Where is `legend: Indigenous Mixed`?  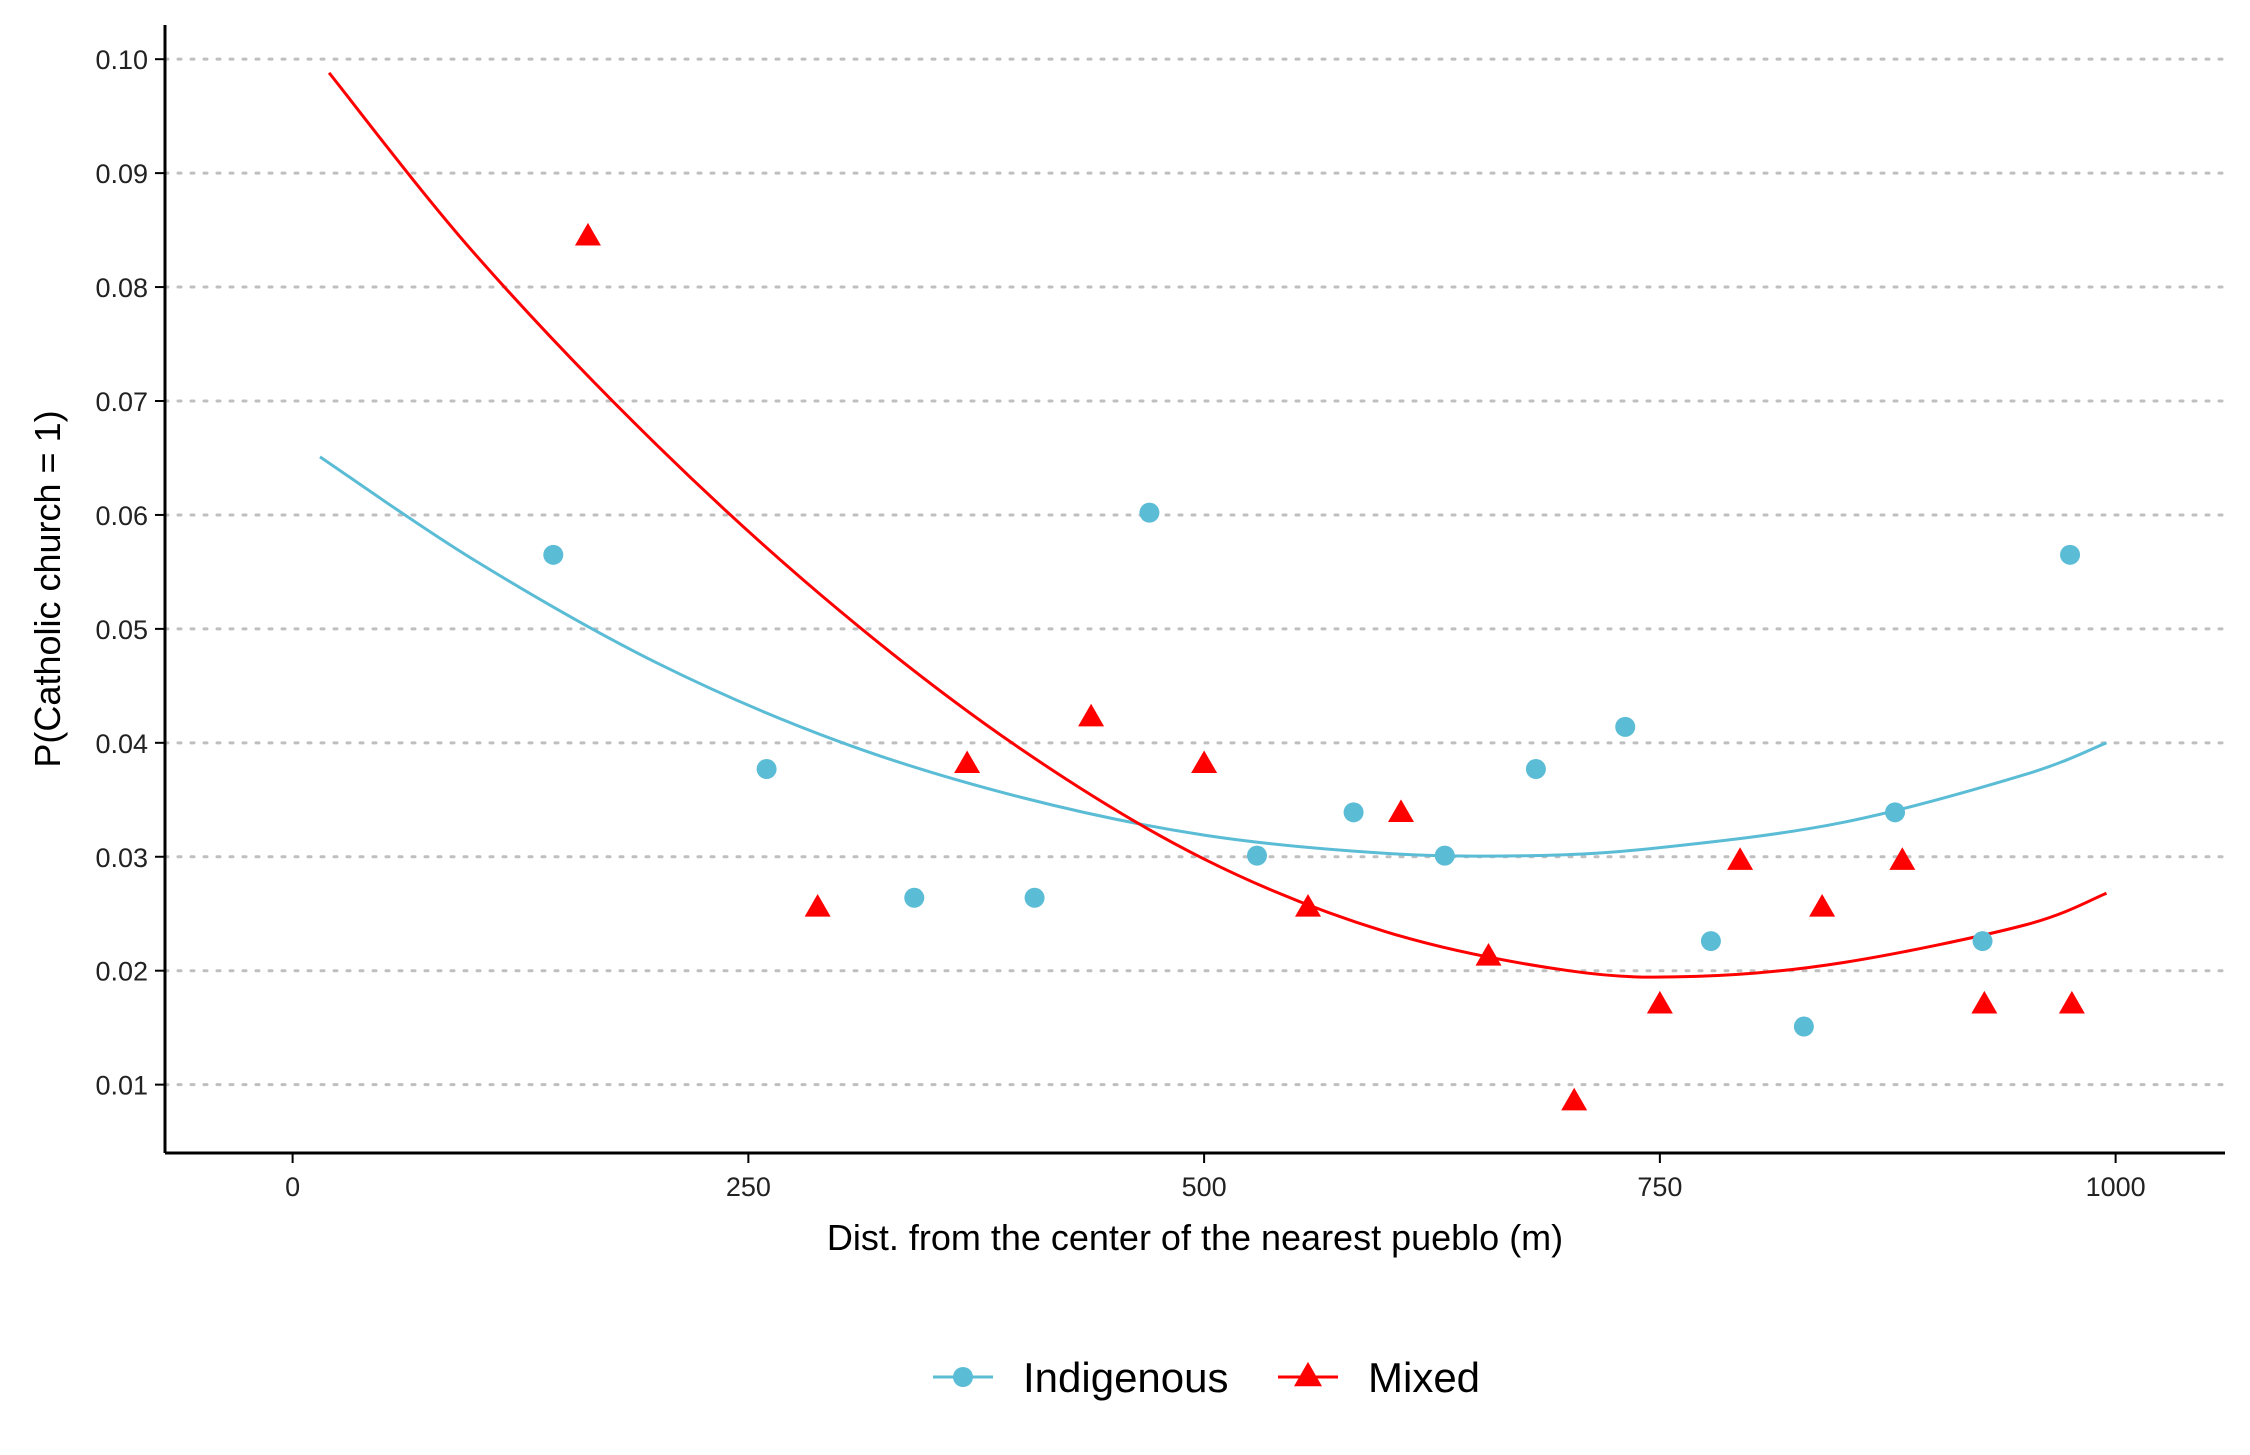 legend: Indigenous Mixed is located at coordinates (1206, 1377).